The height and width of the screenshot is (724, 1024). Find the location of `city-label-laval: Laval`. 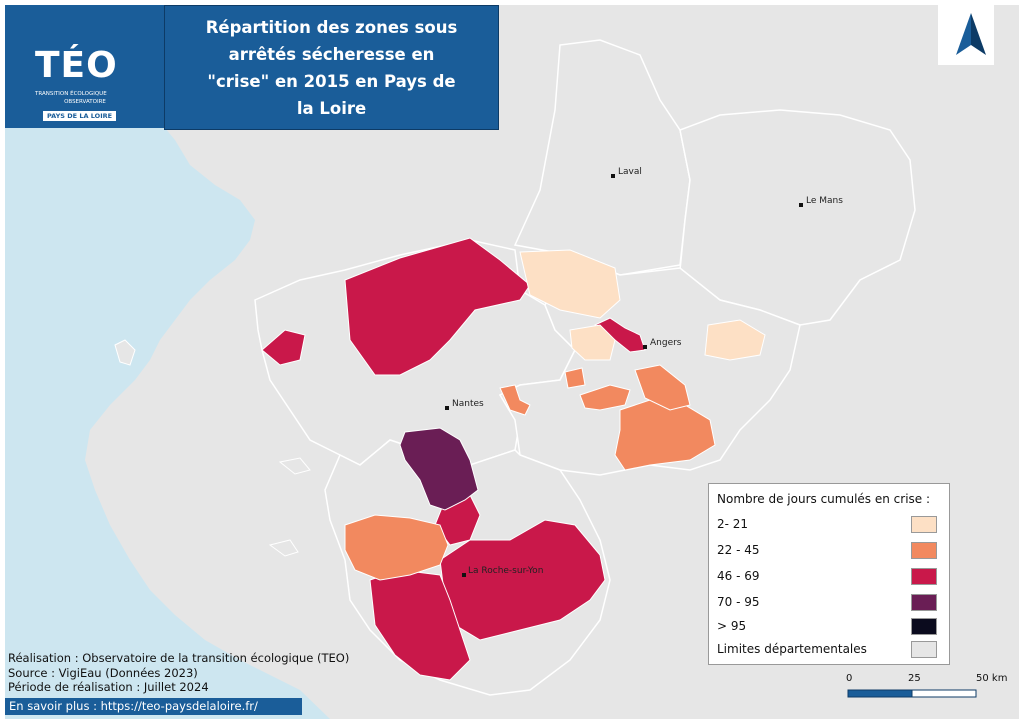

city-label-laval: Laval is located at coordinates (630, 172).